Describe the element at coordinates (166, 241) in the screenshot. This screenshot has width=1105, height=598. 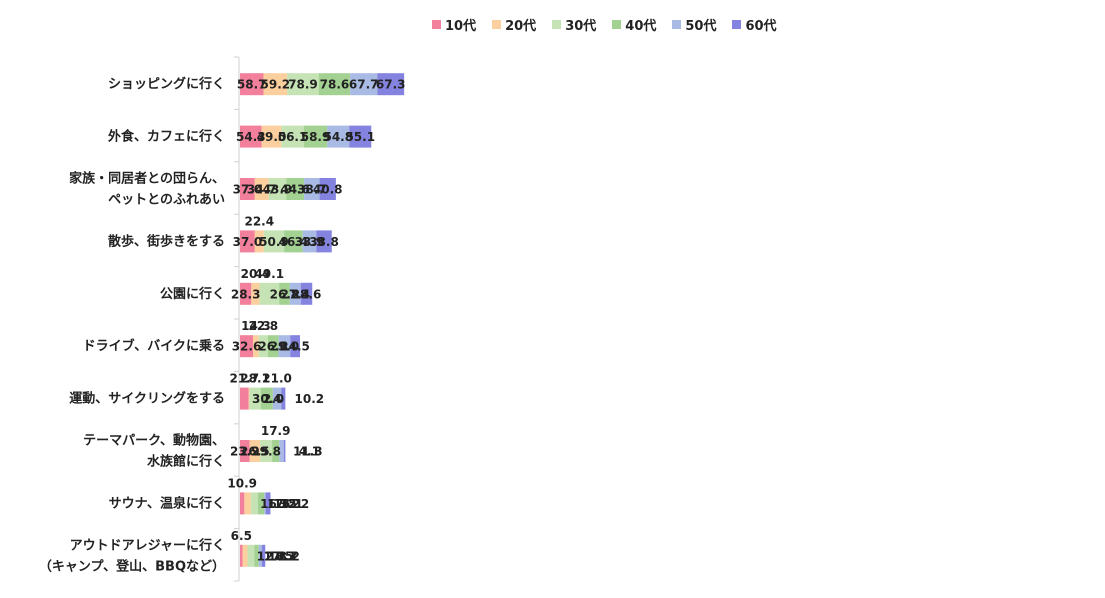
I see `category-label-line: 散歩、街歩きをする` at that location.